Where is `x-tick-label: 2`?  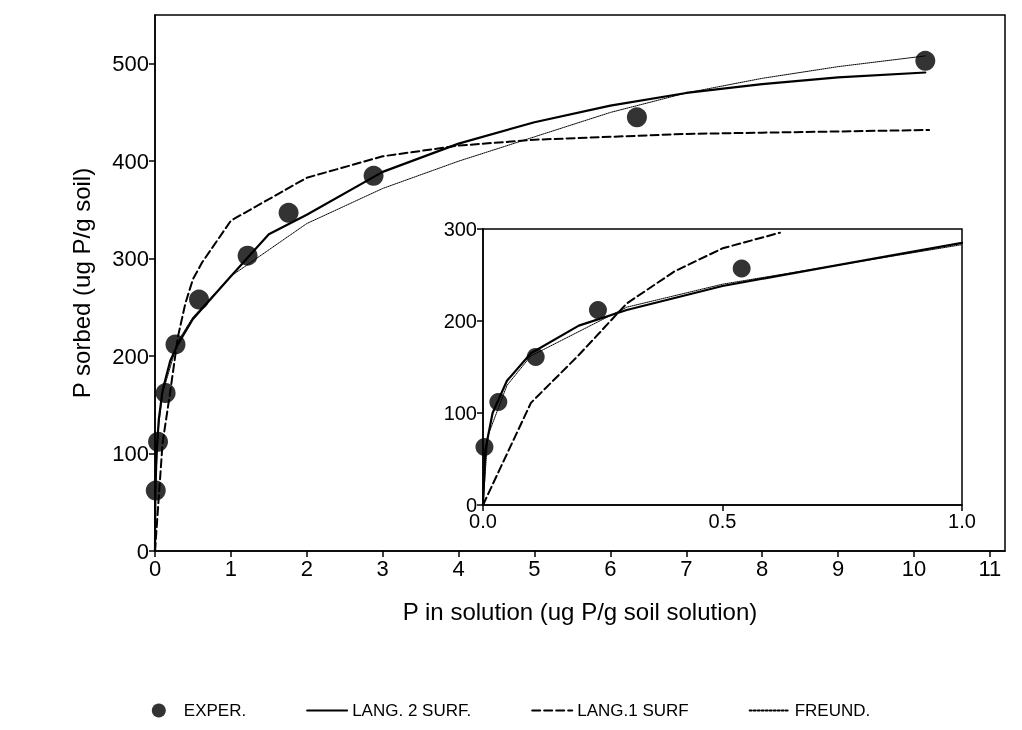
x-tick-label: 2 is located at coordinates (306, 568).